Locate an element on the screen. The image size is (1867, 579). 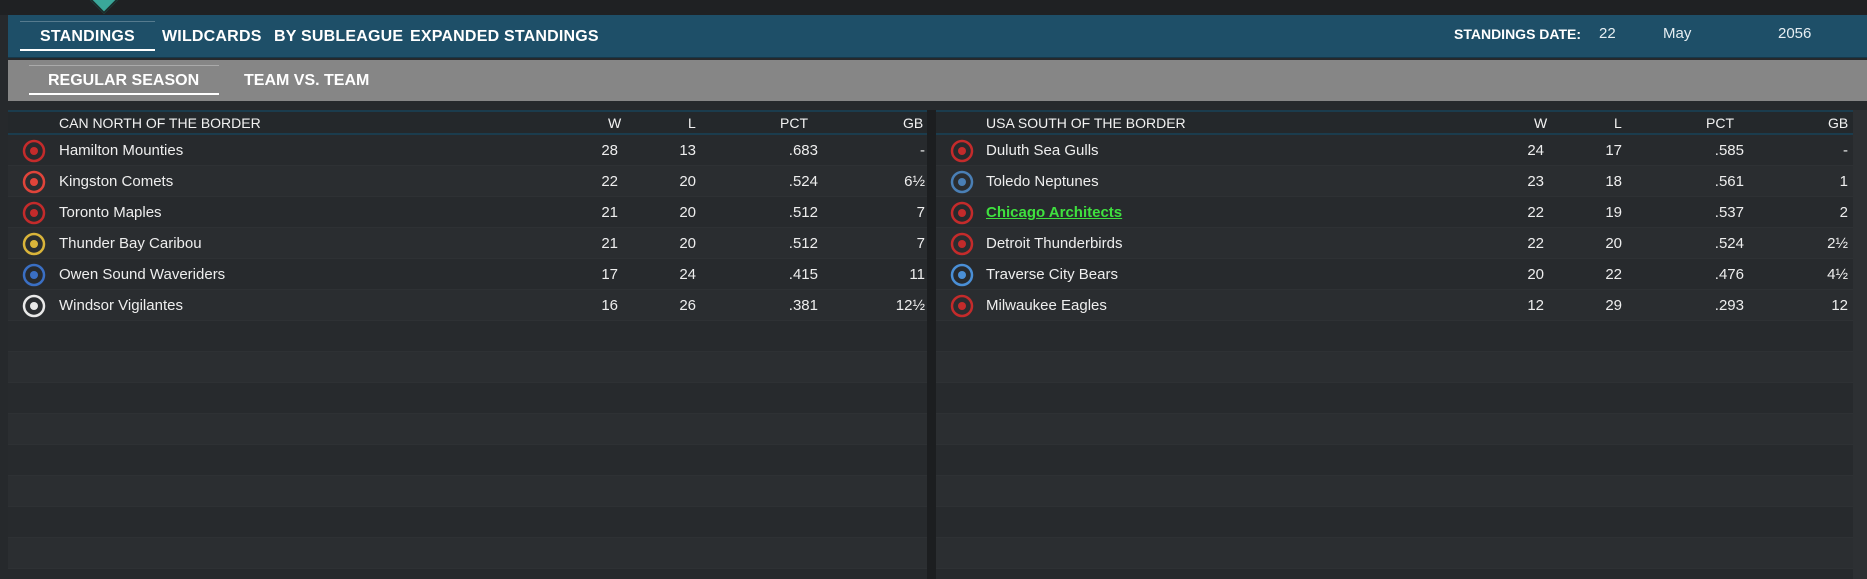
table-row: Traverse City Bears 20 22 .476 4½ is located at coordinates (1394, 274).